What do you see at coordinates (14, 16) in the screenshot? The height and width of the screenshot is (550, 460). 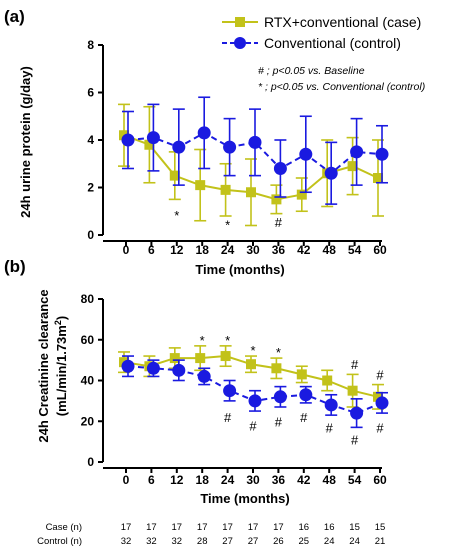 I see `panel-label-a: (a)` at bounding box center [14, 16].